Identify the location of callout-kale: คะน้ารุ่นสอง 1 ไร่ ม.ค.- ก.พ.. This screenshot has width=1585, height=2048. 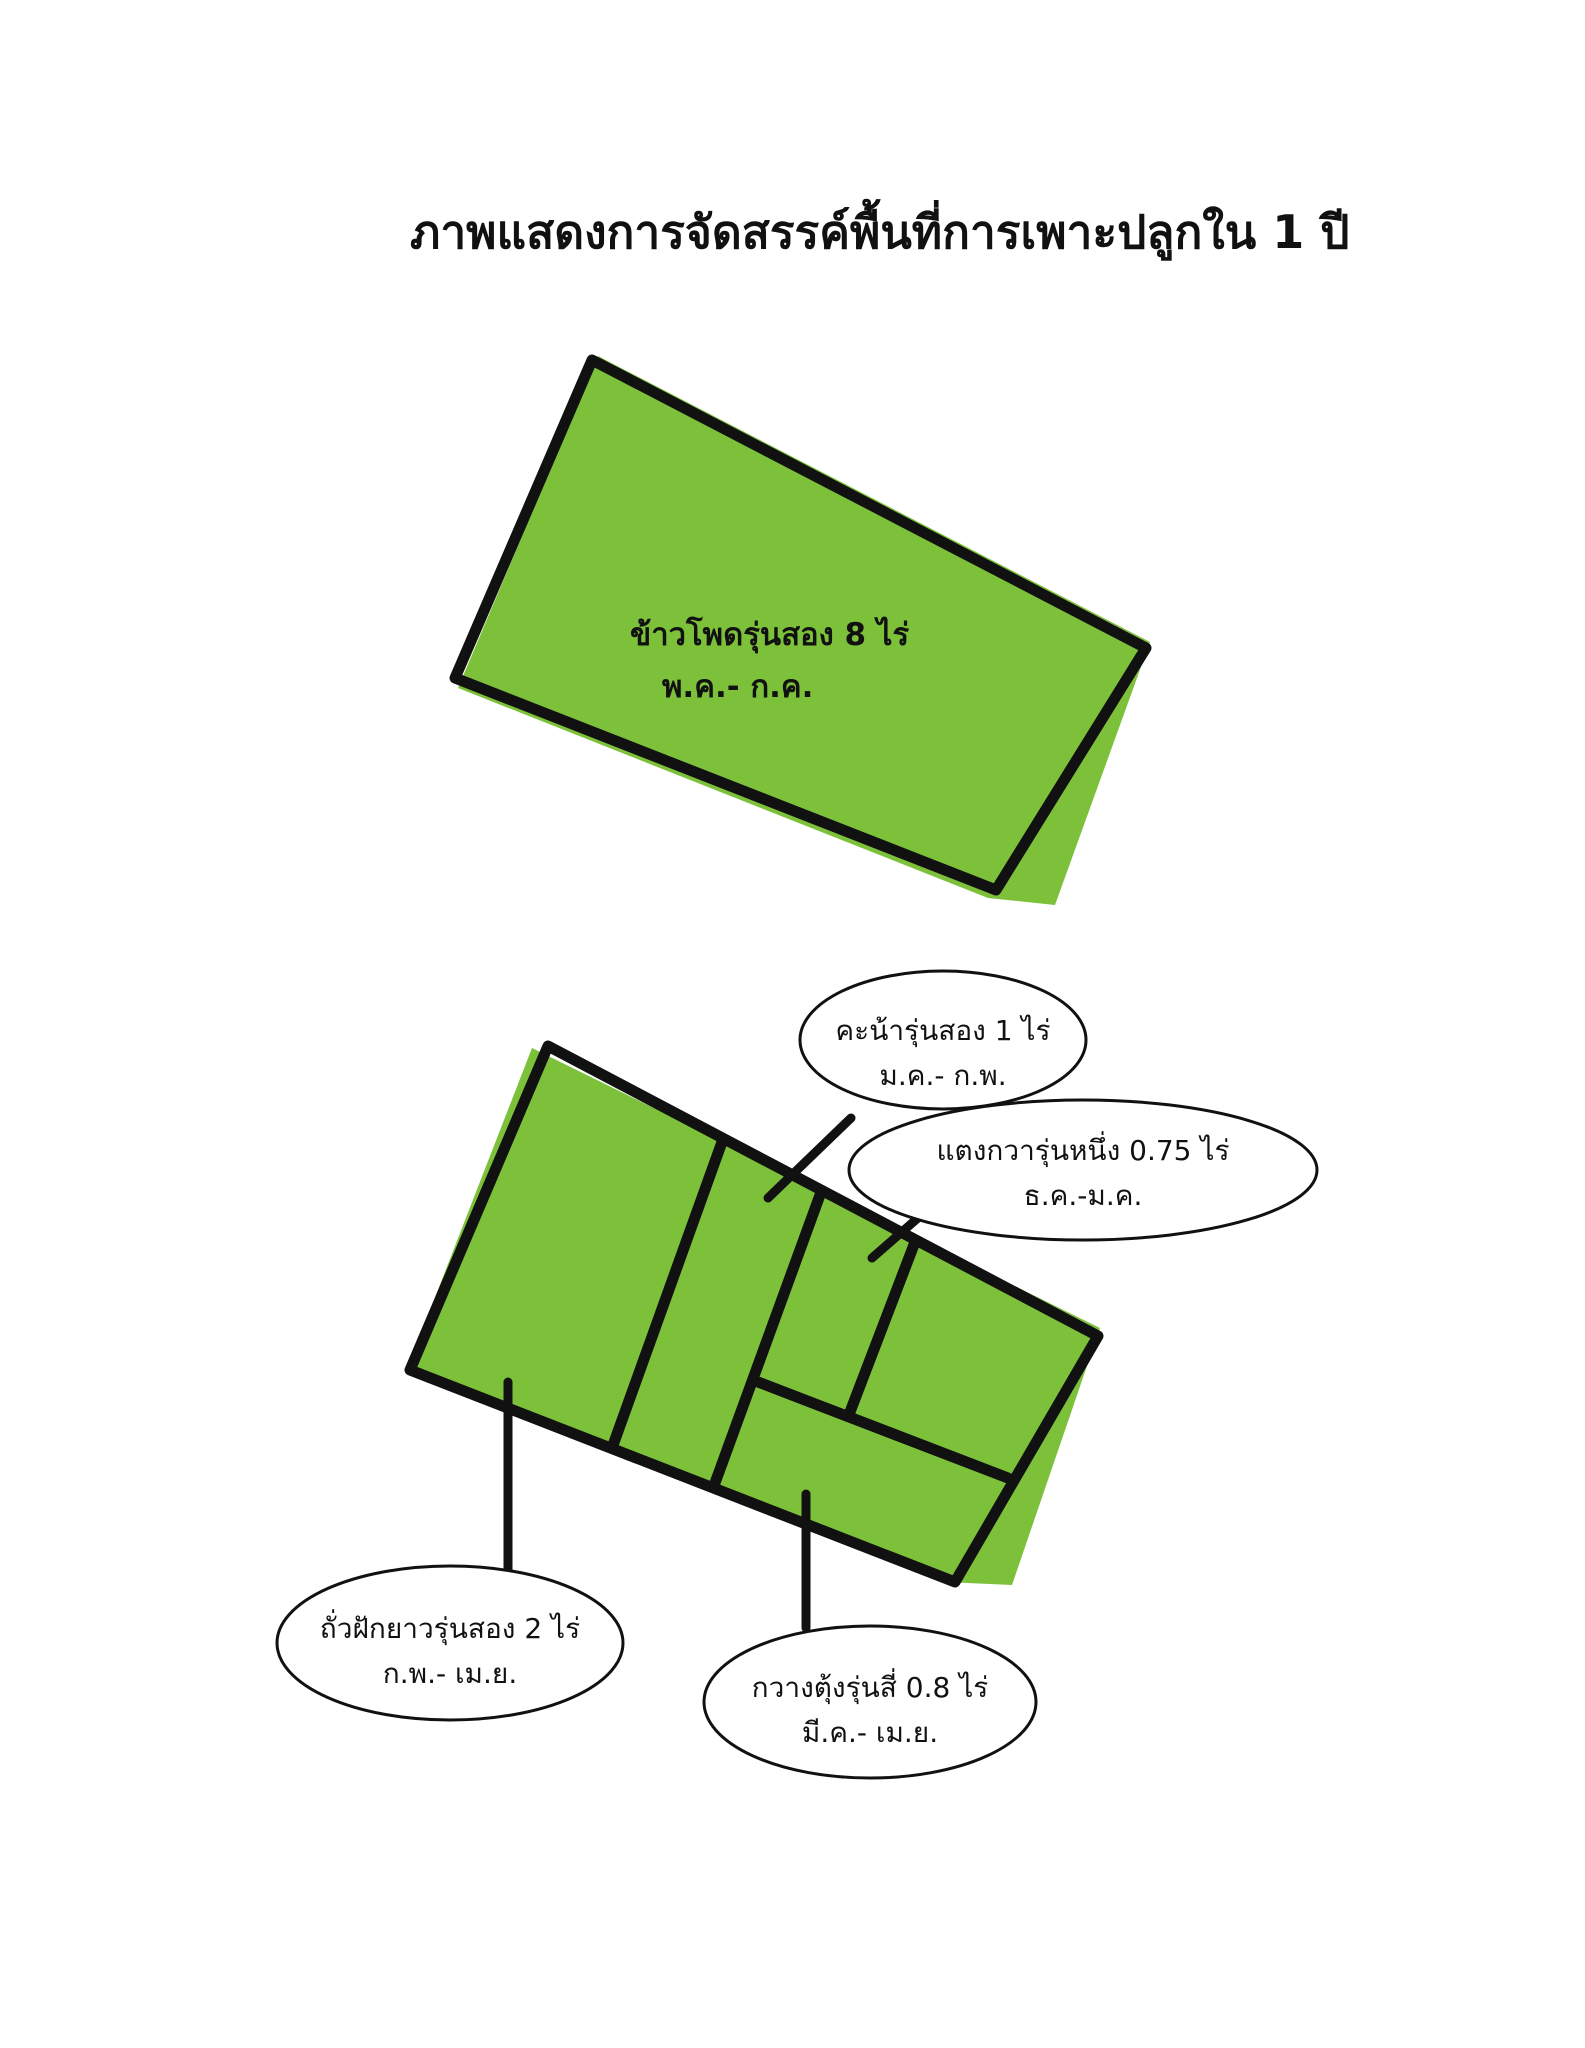
(943, 1040).